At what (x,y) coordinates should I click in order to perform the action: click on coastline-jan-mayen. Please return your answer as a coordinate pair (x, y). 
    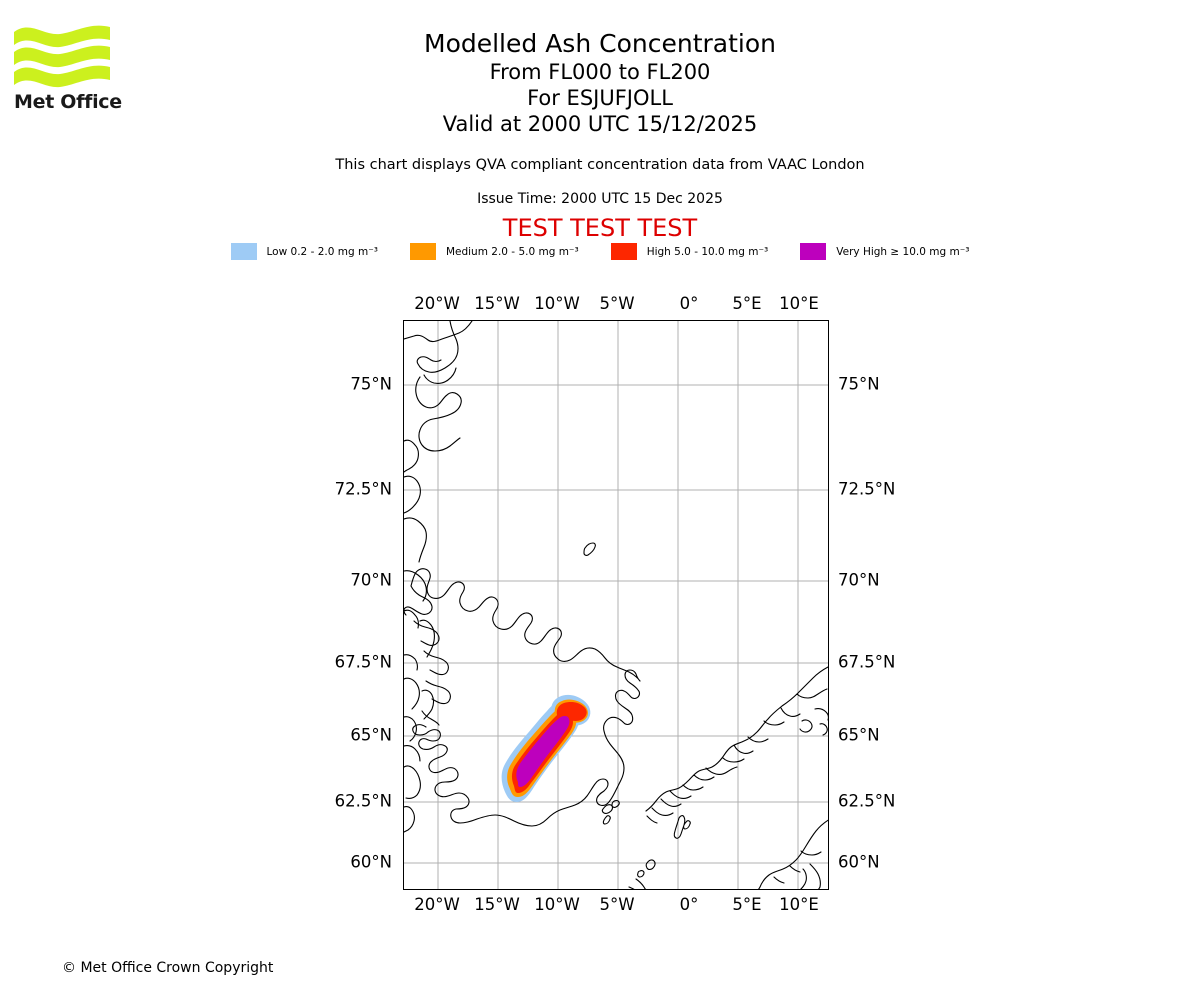
    Looking at the image, I should click on (589, 549).